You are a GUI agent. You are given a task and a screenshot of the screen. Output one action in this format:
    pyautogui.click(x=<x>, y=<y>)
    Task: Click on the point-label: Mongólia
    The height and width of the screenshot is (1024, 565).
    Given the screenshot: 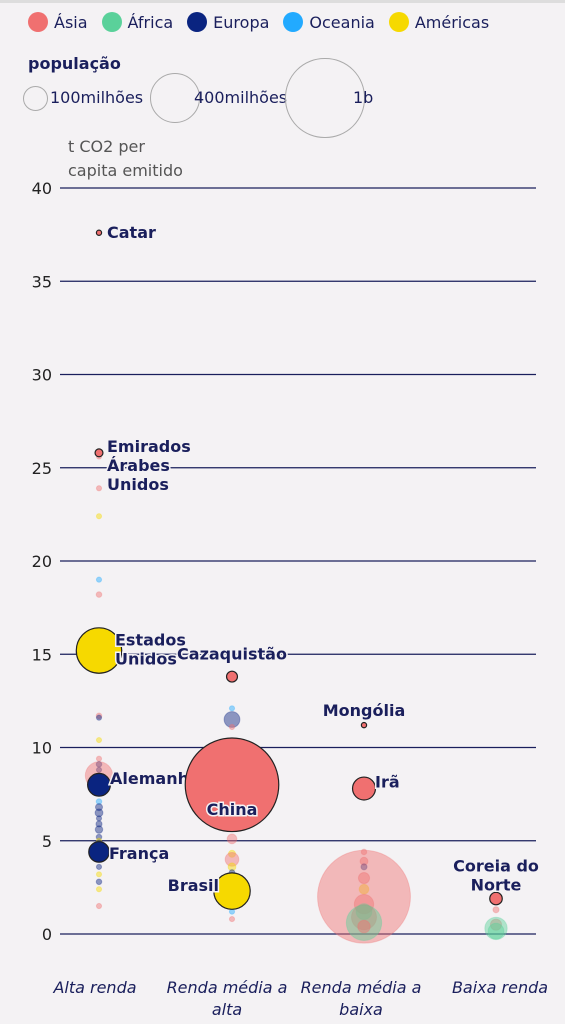 What is the action you would take?
    pyautogui.click(x=364, y=710)
    